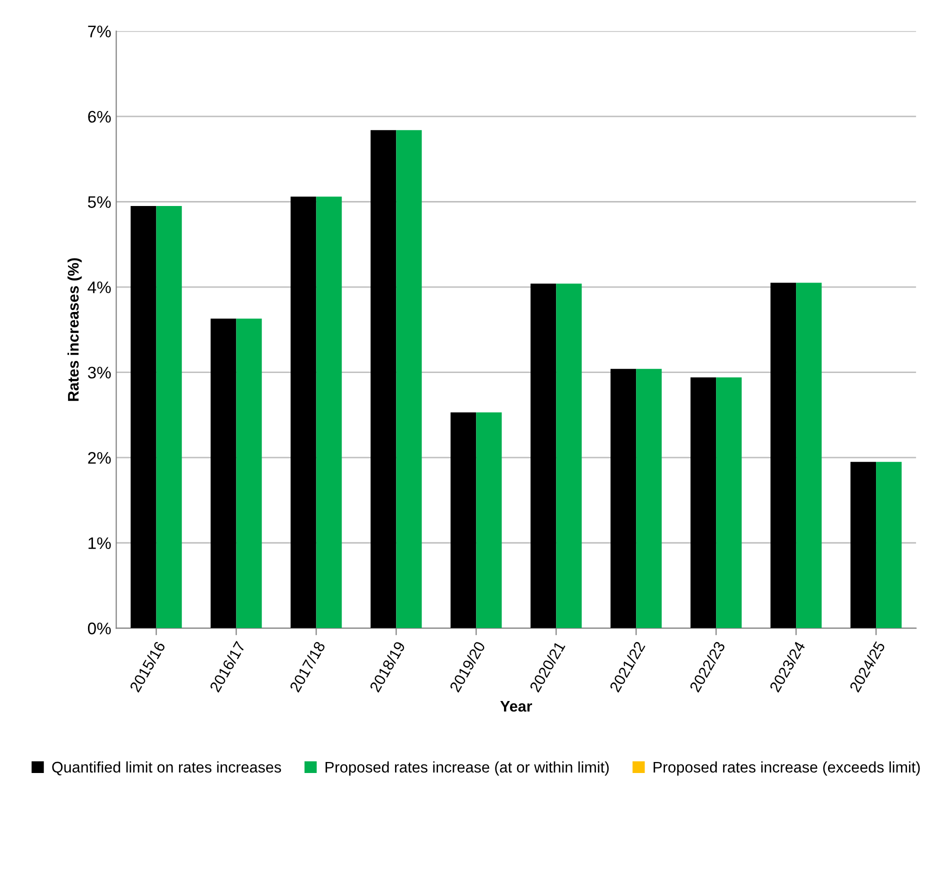  Describe the element at coordinates (99, 372) in the screenshot. I see `y-tick-label: 3%` at that location.